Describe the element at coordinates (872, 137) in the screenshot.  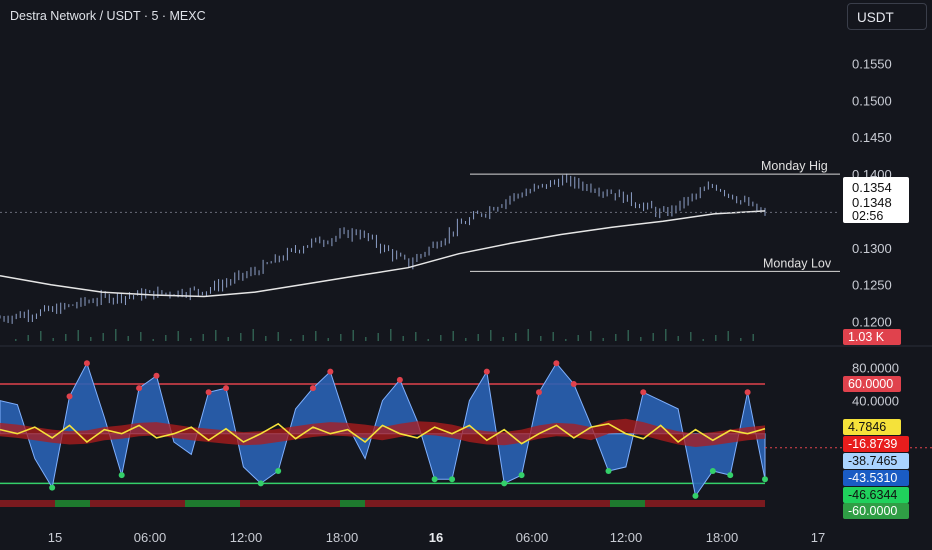
I see `price-axis-tick: 0.1450` at that location.